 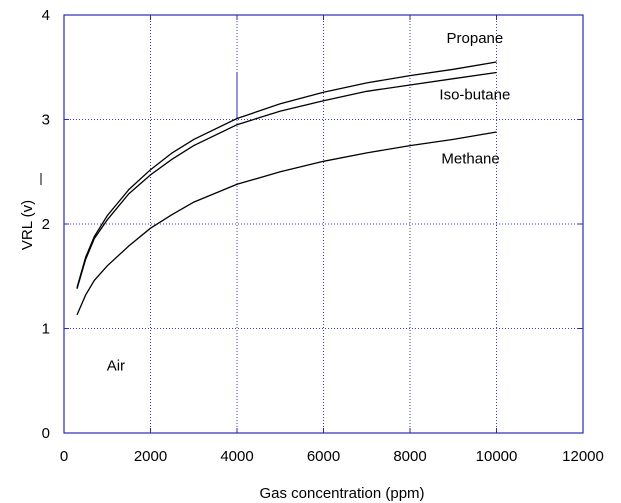 What do you see at coordinates (323, 456) in the screenshot?
I see `x-tick-label: 6000` at bounding box center [323, 456].